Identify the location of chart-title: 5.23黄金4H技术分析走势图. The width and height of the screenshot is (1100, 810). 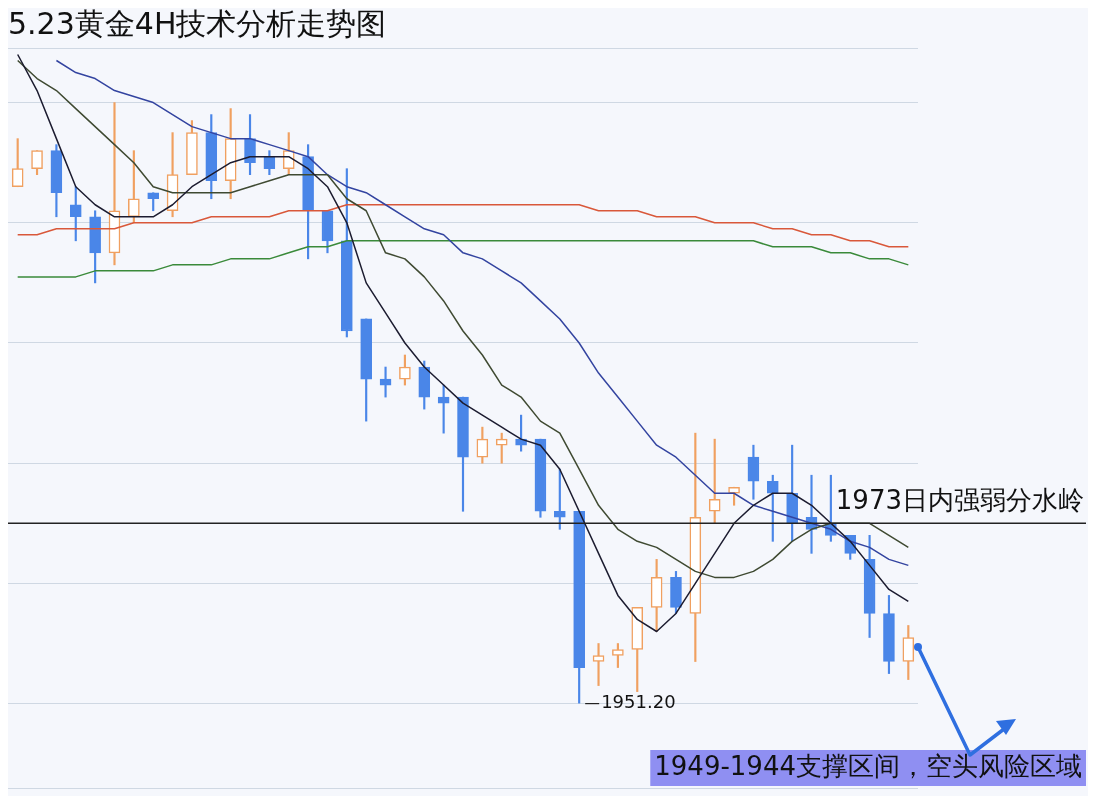
(197, 23).